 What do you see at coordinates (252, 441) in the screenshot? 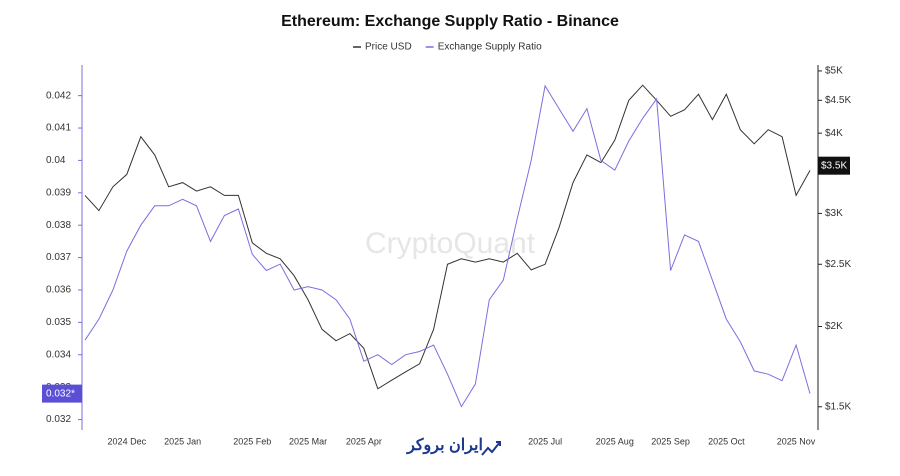
I see `x-tick-label: 2025 Feb` at bounding box center [252, 441].